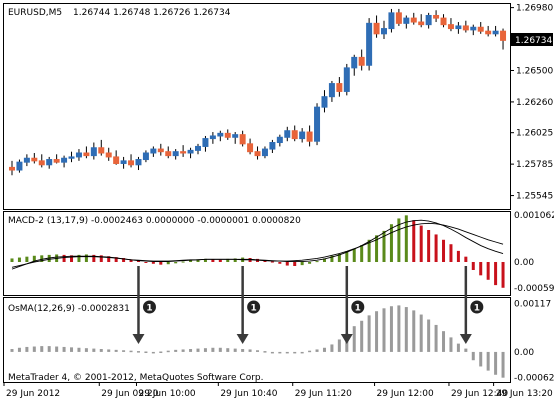 The height and width of the screenshot is (403, 554). I want to click on macd-y-tick: 0.001062, so click(534, 216).